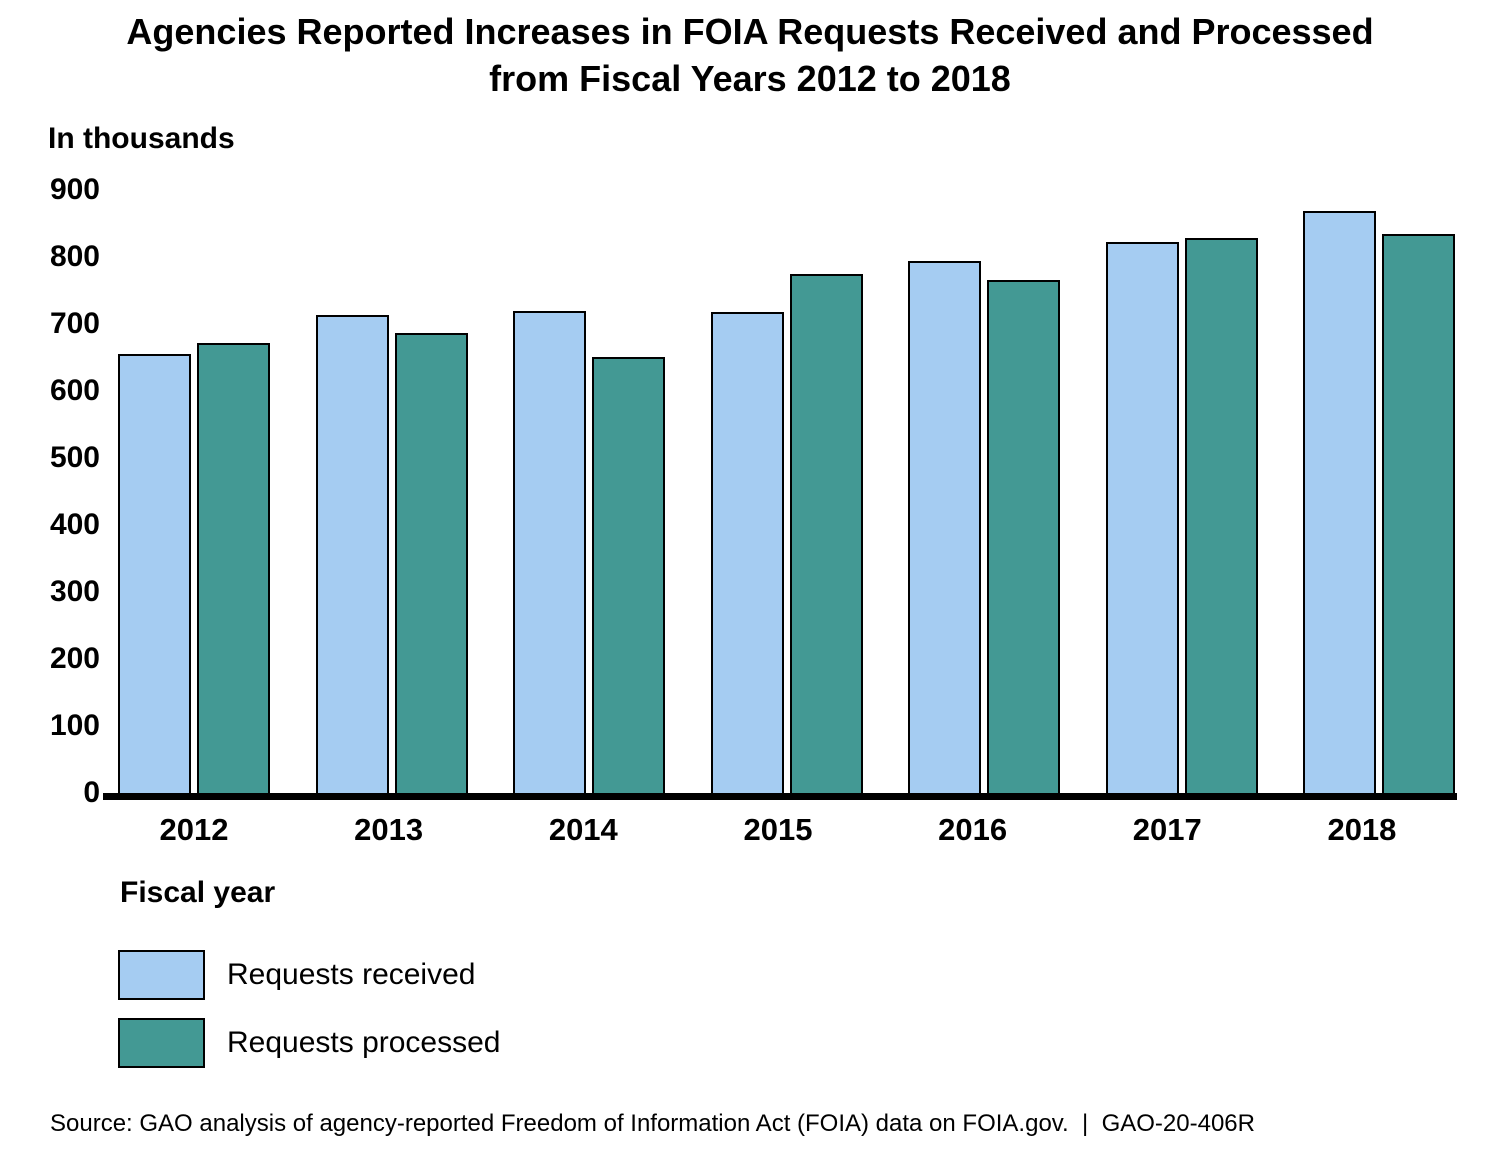 Image resolution: width=1500 pixels, height=1157 pixels. Describe the element at coordinates (1418, 513) in the screenshot. I see `bar-requests-processed-2018` at that location.